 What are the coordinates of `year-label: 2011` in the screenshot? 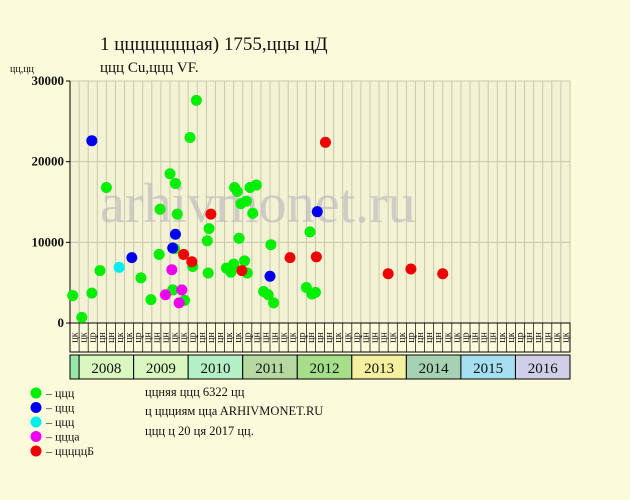 It's located at (269, 369).